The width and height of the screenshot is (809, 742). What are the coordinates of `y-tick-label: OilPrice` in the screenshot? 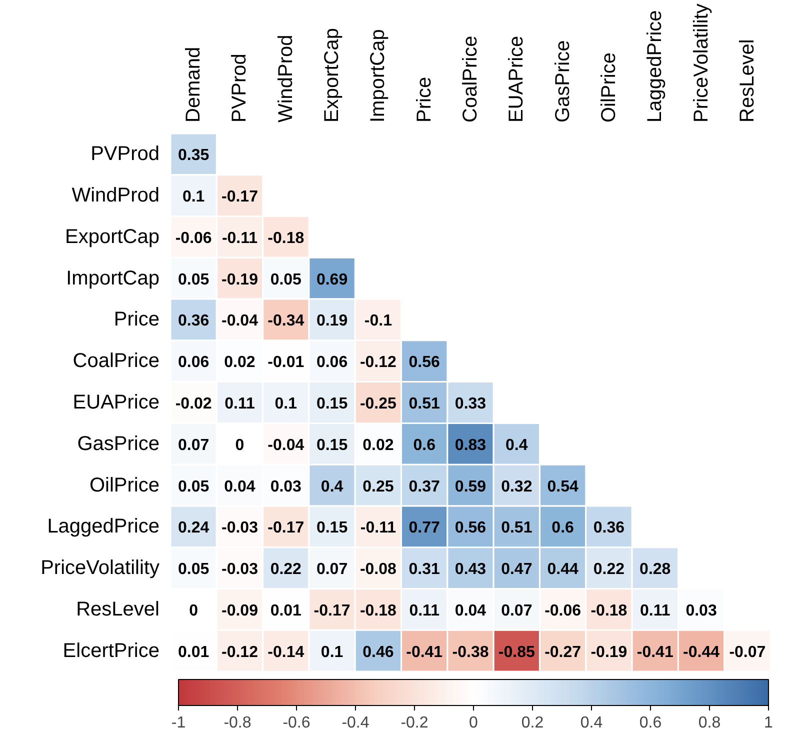 It's located at (124, 485).